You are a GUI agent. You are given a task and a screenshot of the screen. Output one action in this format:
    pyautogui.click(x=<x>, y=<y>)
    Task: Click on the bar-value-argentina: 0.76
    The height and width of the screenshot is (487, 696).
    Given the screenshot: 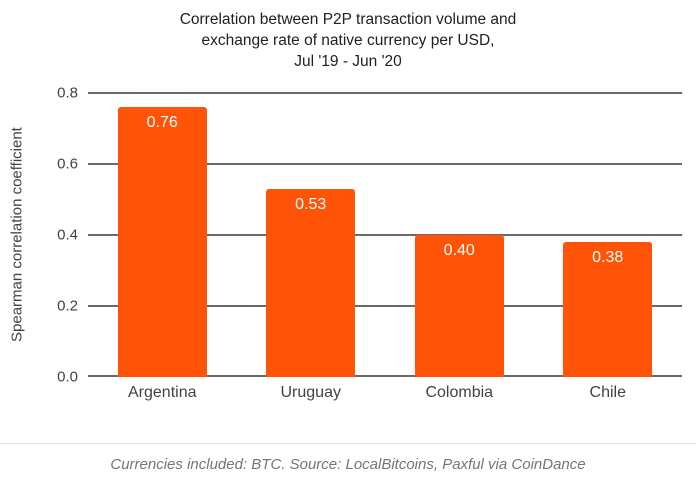 What is the action you would take?
    pyautogui.click(x=162, y=123)
    